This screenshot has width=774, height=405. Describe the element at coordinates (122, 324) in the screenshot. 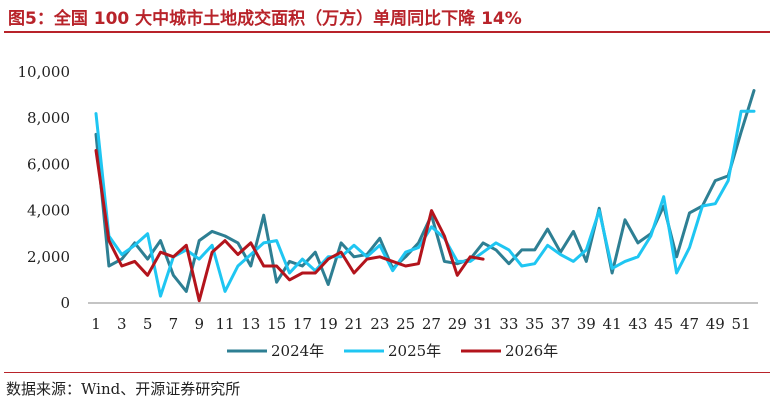

I see `x-tick-label: 3` at that location.